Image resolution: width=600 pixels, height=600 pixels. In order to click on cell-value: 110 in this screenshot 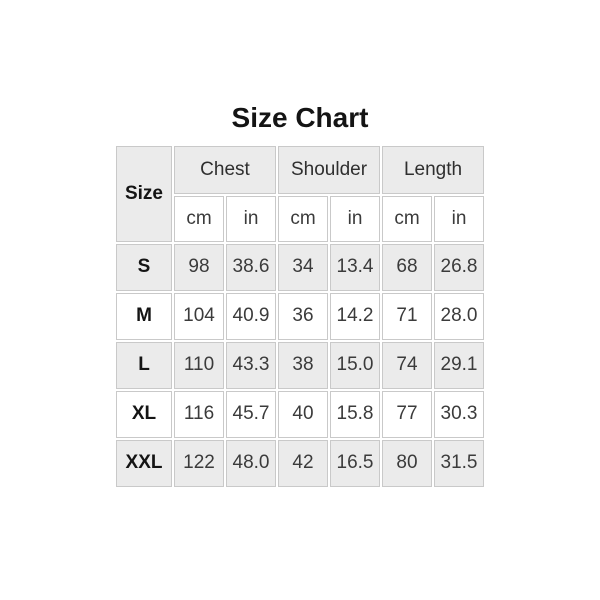, I will do `click(199, 365)`.